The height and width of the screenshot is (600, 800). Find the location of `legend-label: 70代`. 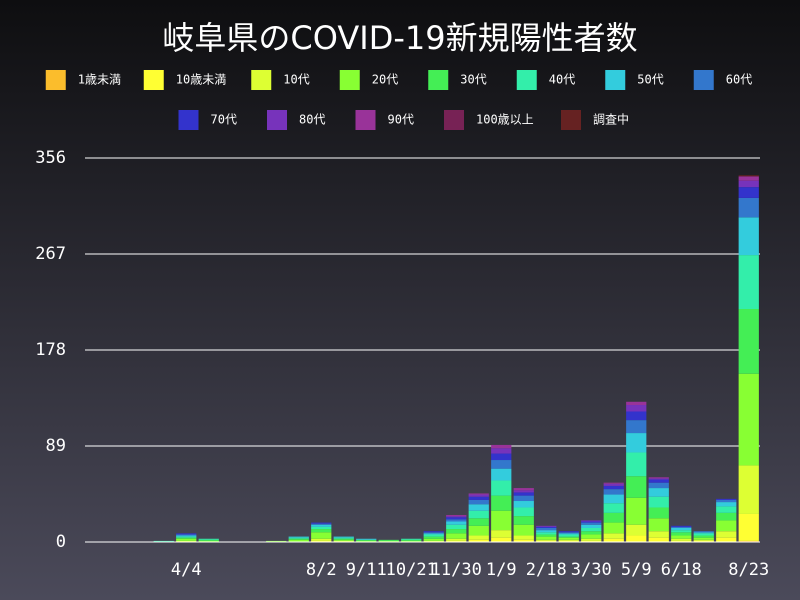

legend-label: 70代 is located at coordinates (224, 120).